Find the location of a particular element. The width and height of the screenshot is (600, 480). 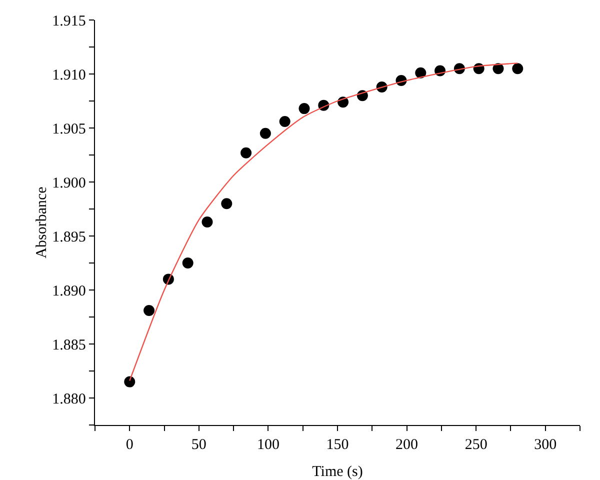

x-tick-label: 100 is located at coordinates (268, 445).